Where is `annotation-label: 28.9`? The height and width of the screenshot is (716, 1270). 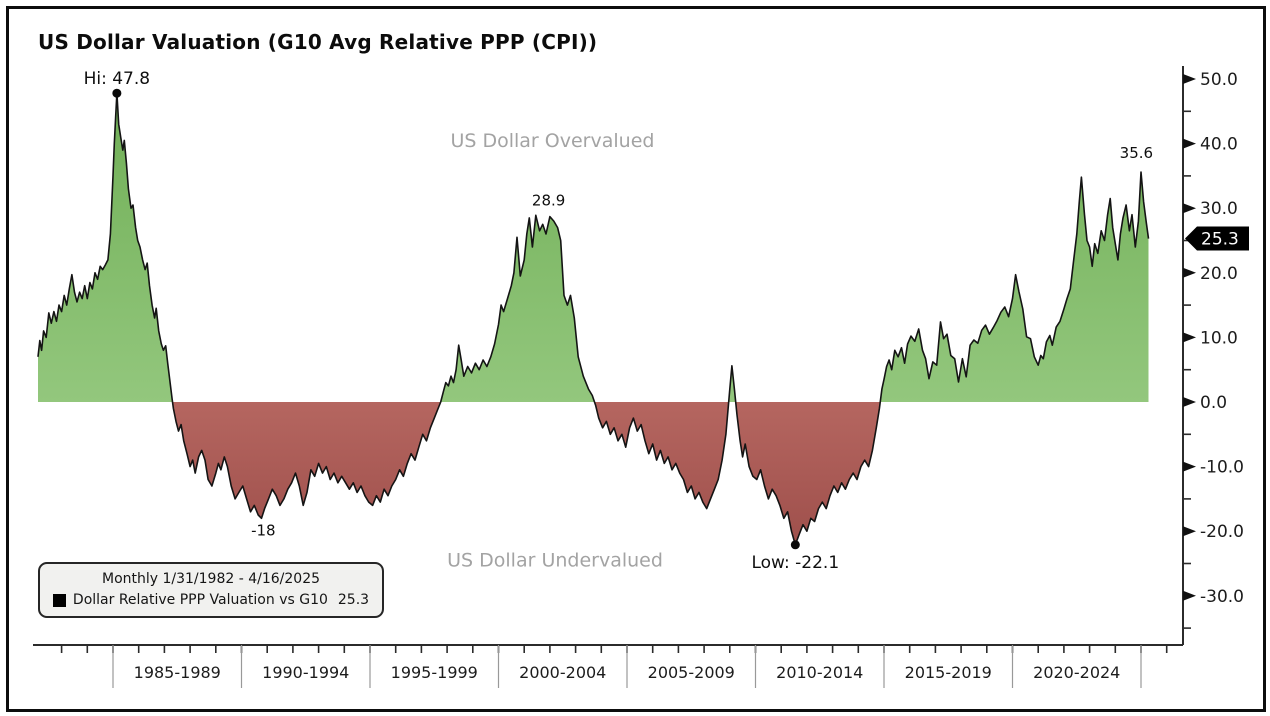
annotation-label: 28.9 is located at coordinates (548, 200).